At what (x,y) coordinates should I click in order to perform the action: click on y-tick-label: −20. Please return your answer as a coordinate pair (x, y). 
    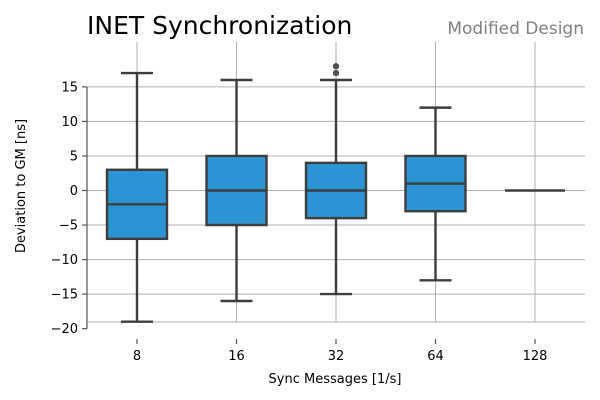
    Looking at the image, I should click on (64, 329).